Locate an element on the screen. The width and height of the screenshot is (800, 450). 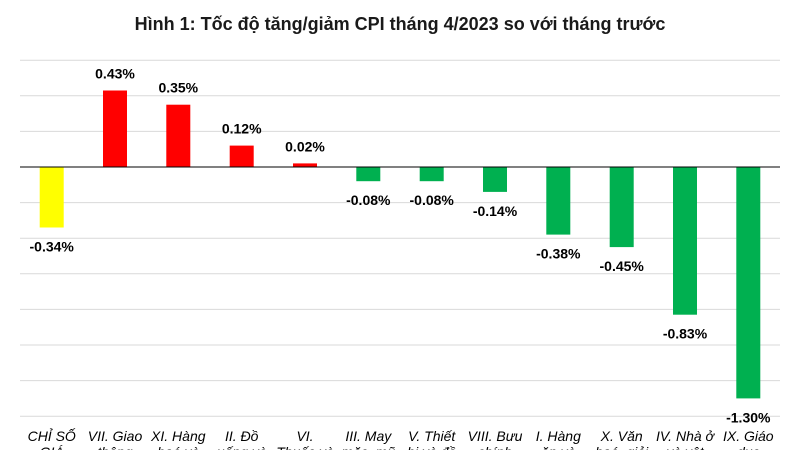
category-label: CHỈ SỐGIÁ is located at coordinates (52, 438).